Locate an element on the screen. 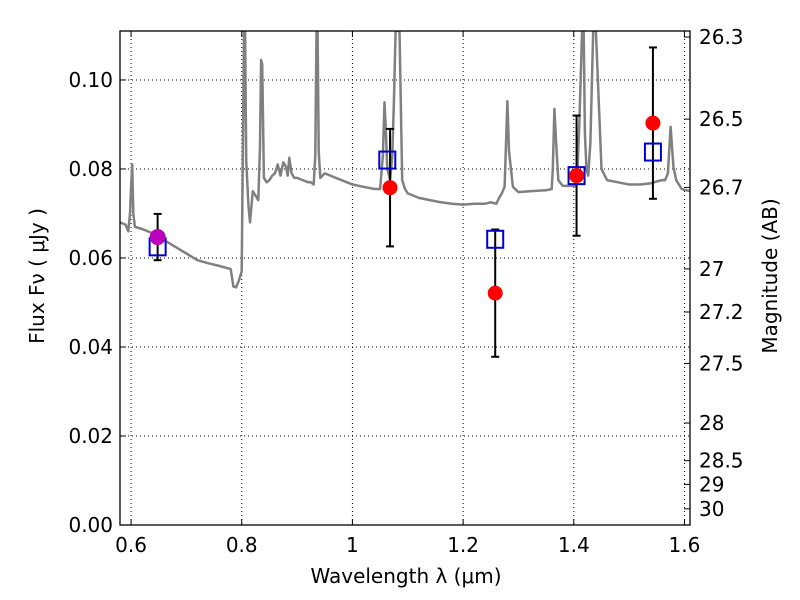 This screenshot has height=600, width=800. mag-tick-label: 27.5 is located at coordinates (721, 363).